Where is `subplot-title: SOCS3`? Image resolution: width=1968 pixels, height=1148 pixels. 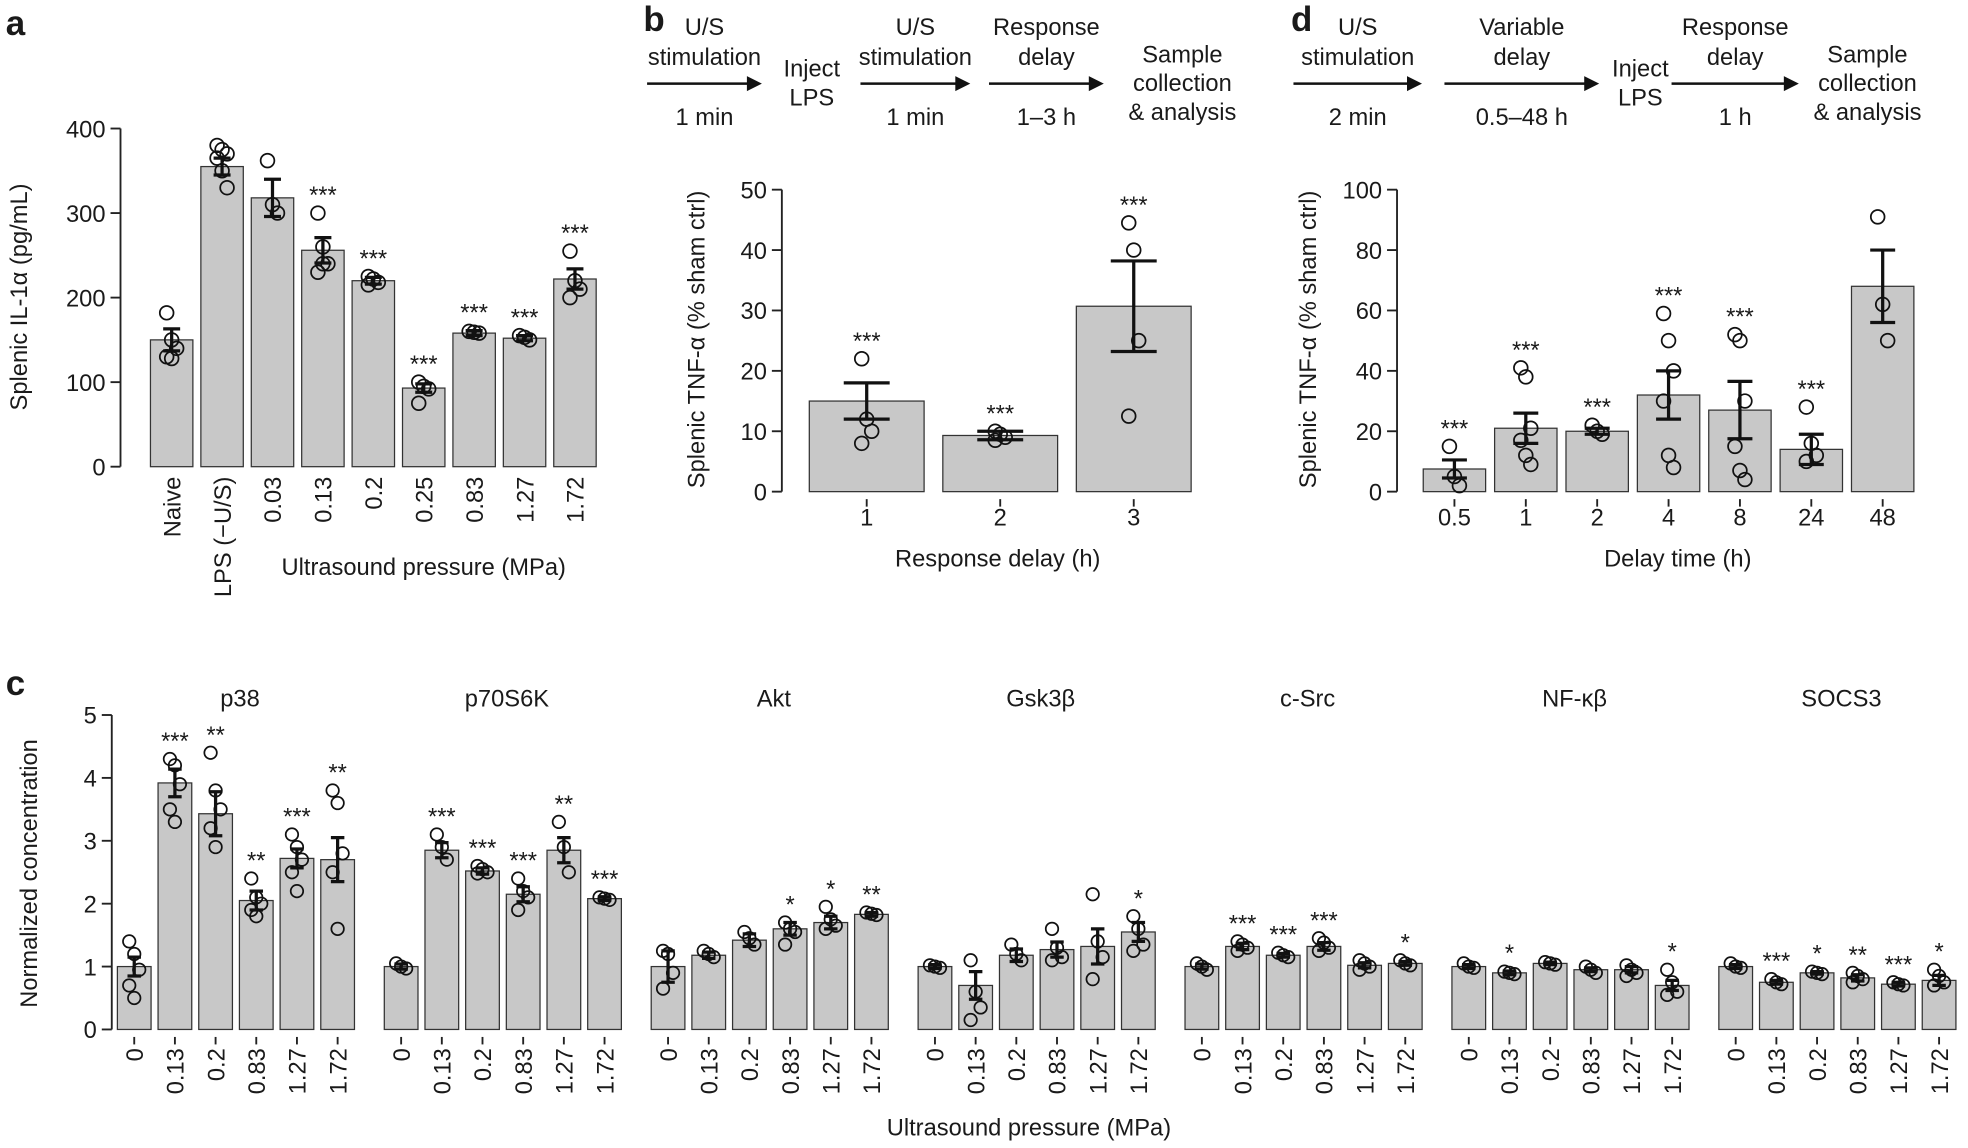 subplot-title: SOCS3 is located at coordinates (1841, 699).